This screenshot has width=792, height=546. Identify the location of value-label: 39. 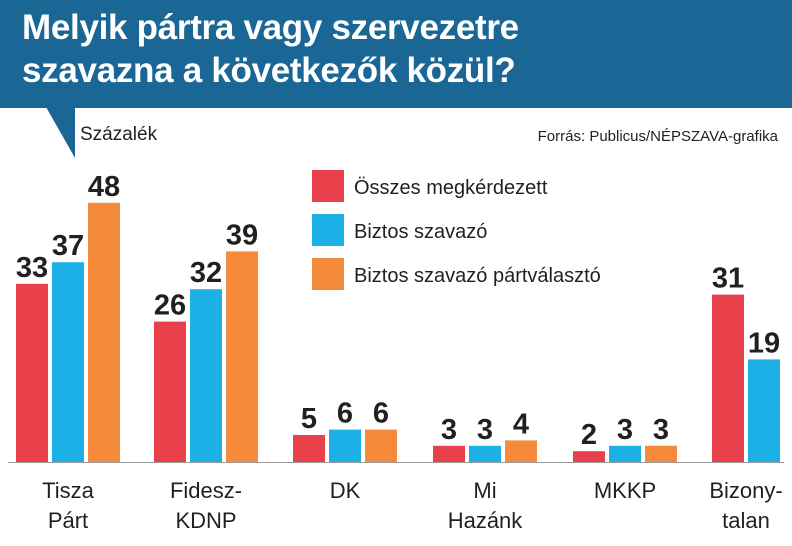
(242, 235).